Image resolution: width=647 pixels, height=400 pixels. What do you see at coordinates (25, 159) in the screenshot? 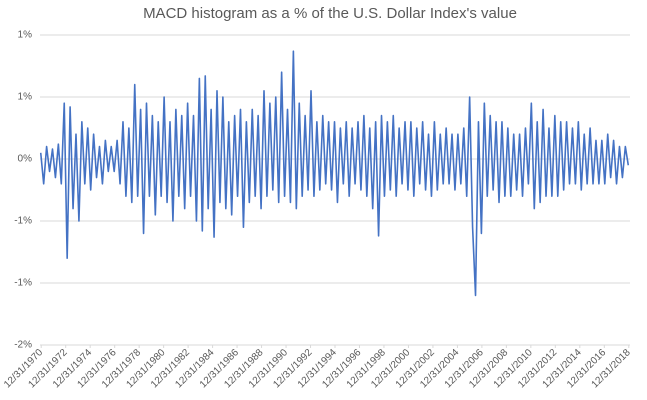
I see `y-tick-label: 0%` at bounding box center [25, 159].